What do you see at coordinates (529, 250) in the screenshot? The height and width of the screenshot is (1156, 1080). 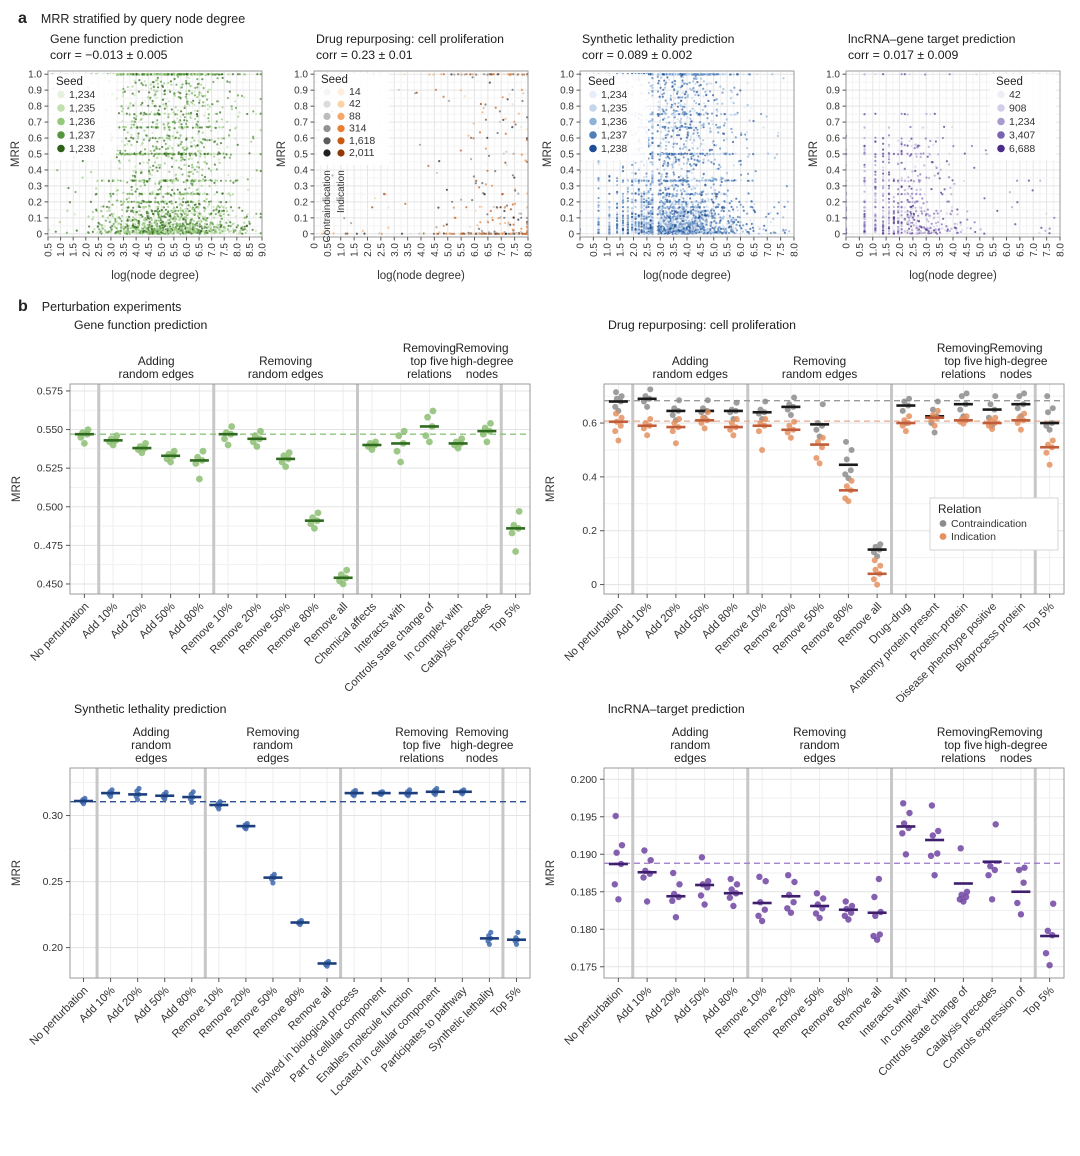 I see `svg-text: 8.0` at bounding box center [529, 250].